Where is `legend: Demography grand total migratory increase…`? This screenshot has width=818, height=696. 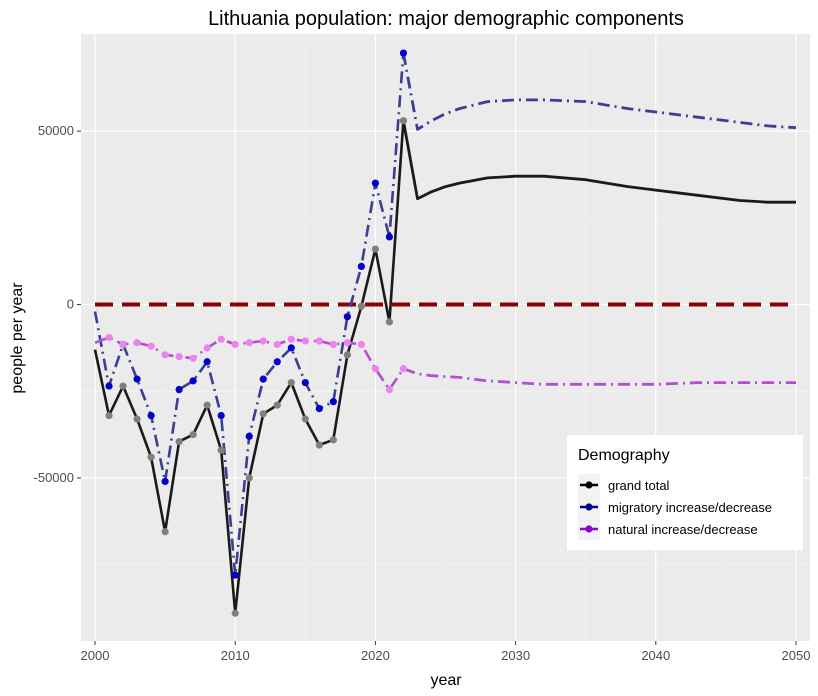
legend: Demography grand total migratory increase… is located at coordinates (685, 492).